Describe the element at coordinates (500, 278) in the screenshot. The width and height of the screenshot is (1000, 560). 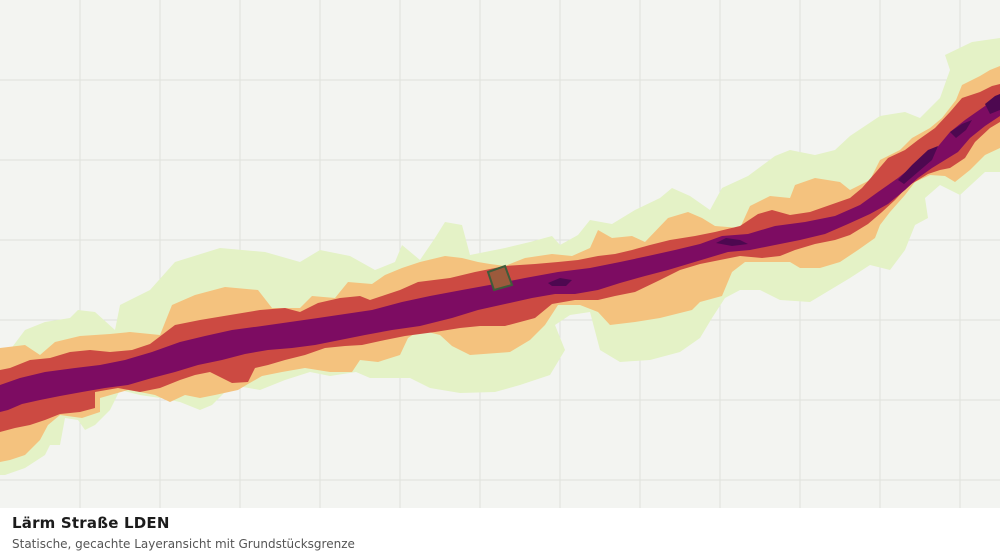
I see `parcel-boundary` at that location.